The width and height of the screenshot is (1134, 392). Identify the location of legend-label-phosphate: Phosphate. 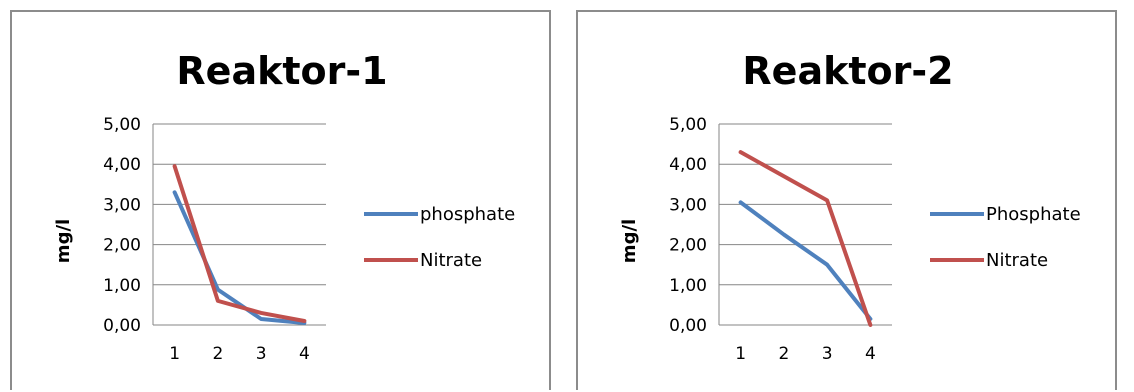
(1033, 214).